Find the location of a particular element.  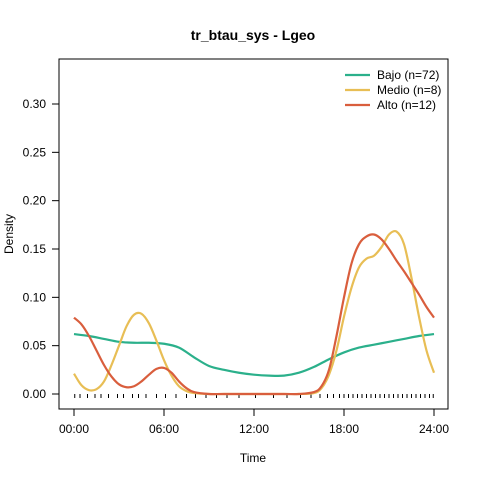

y-tick-label: 0.20 is located at coordinates (35, 201).